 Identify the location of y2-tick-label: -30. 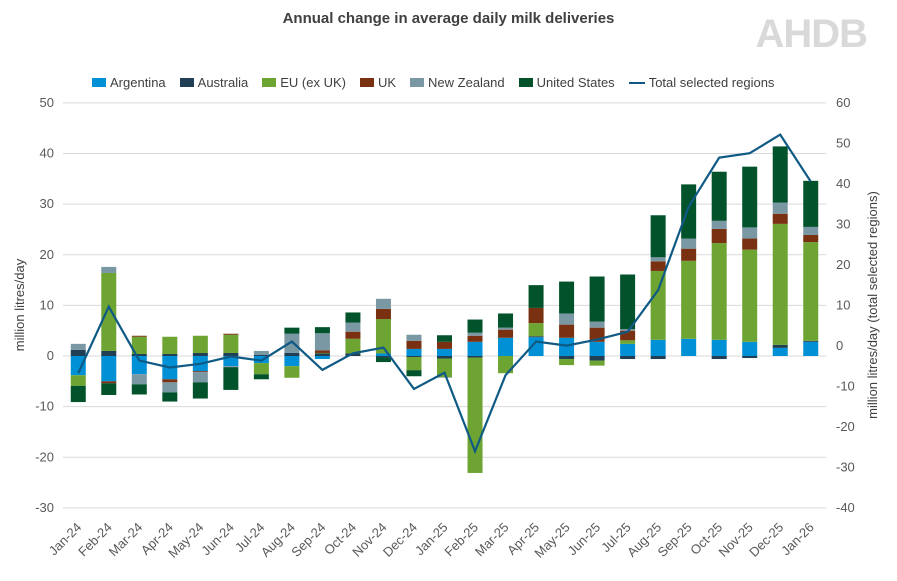
(845, 467).